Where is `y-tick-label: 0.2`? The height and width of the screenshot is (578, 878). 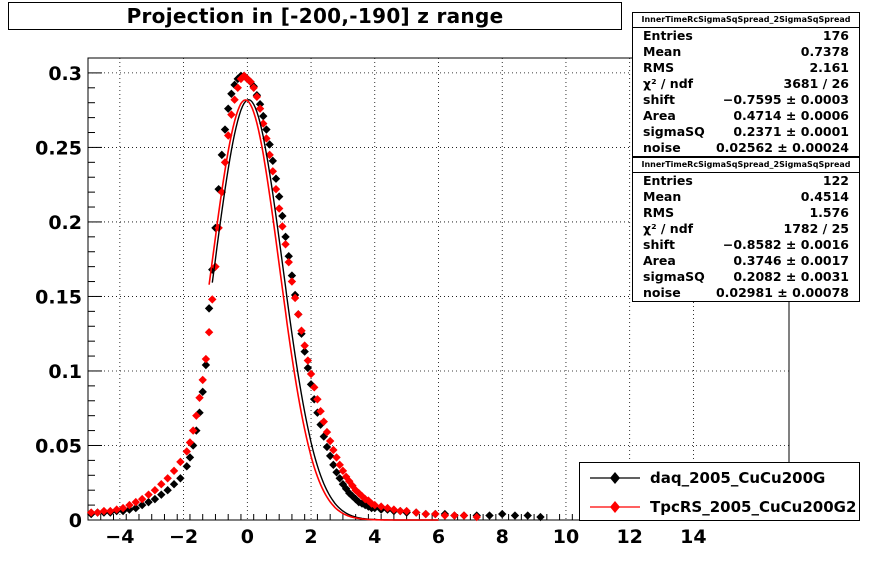 y-tick-label: 0.2 is located at coordinates (65, 223).